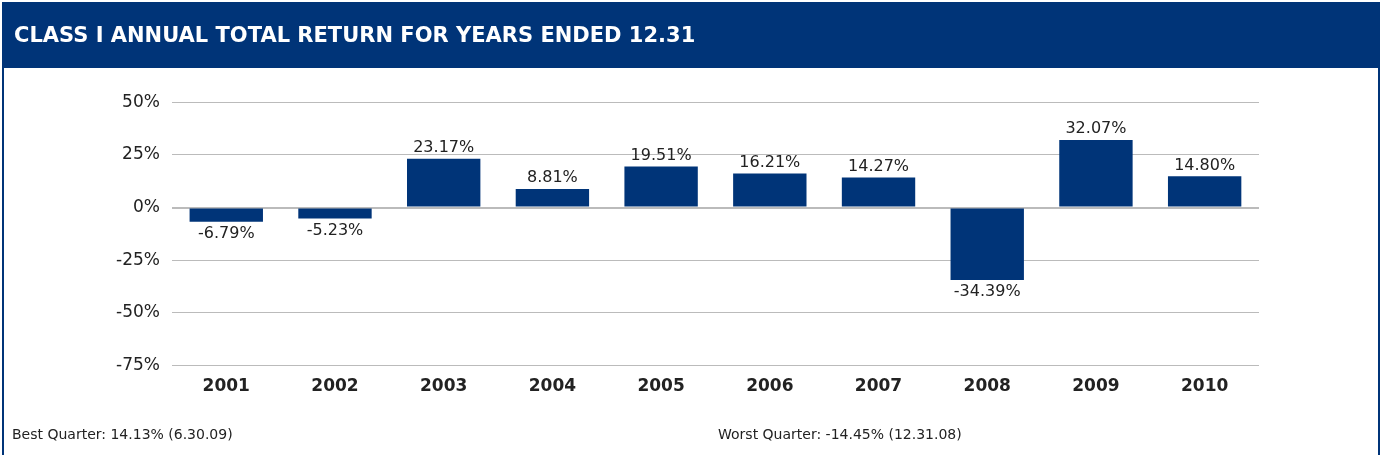 The height and width of the screenshot is (455, 1386). What do you see at coordinates (444, 385) in the screenshot?
I see `x-tick-label: 2003` at bounding box center [444, 385].